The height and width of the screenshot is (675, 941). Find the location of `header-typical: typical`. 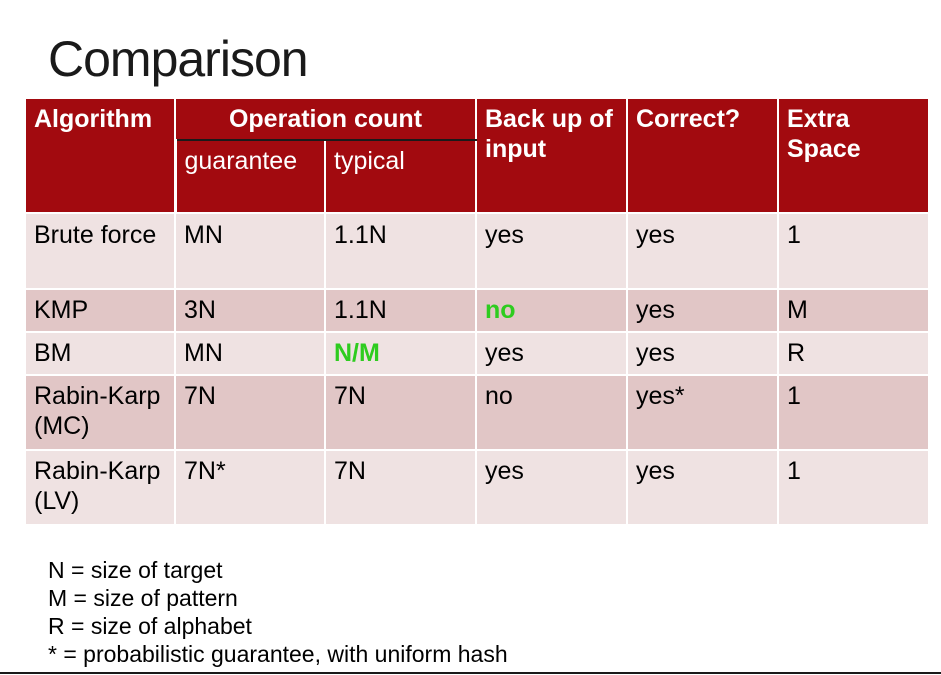

header-typical: typical is located at coordinates (400, 176).